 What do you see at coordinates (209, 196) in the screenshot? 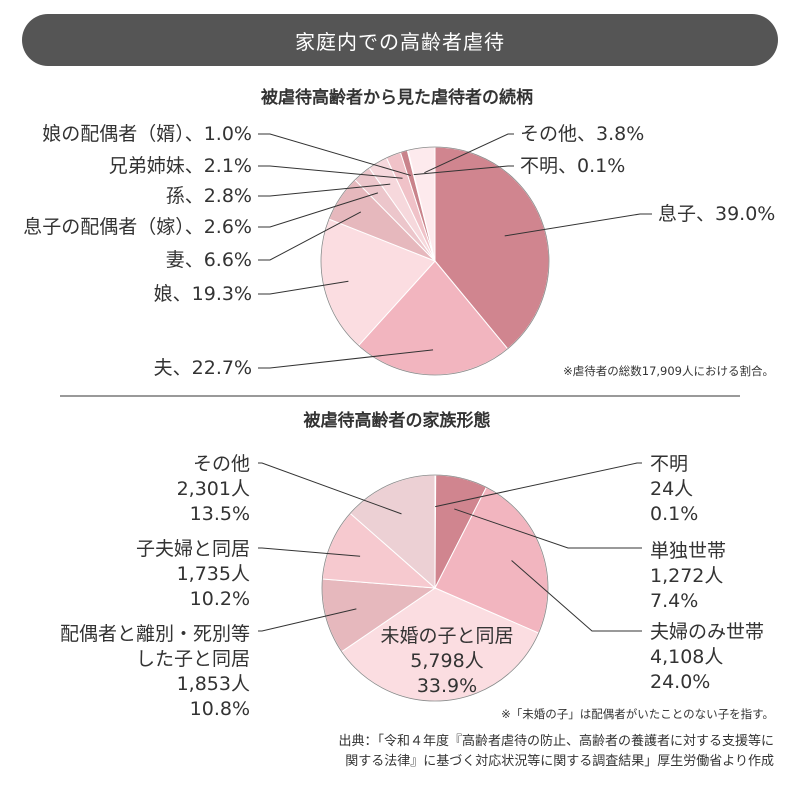
I see `chart1-label-5: 孫、2.8%` at bounding box center [209, 196].